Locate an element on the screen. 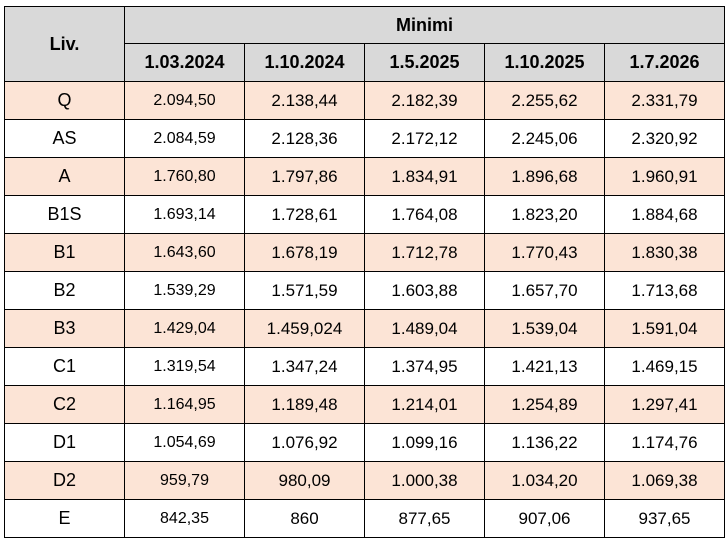 The height and width of the screenshot is (541, 727). value-cell: 1.896,68 is located at coordinates (544, 176).